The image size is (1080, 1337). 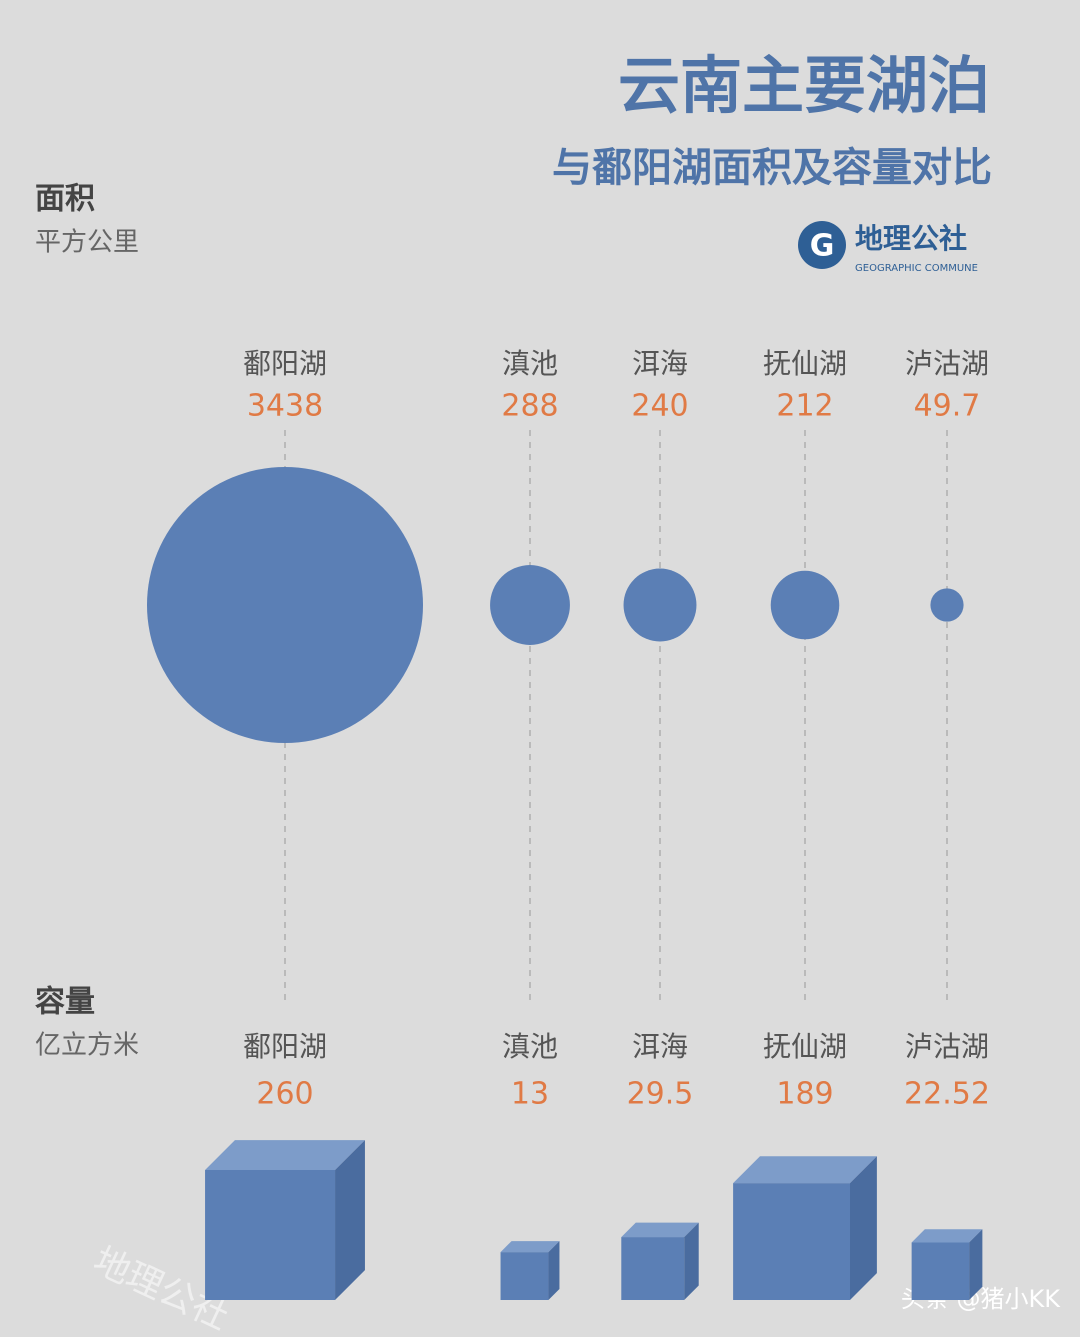 What do you see at coordinates (947, 406) in the screenshot?
I see `value-label: 49.7` at bounding box center [947, 406].